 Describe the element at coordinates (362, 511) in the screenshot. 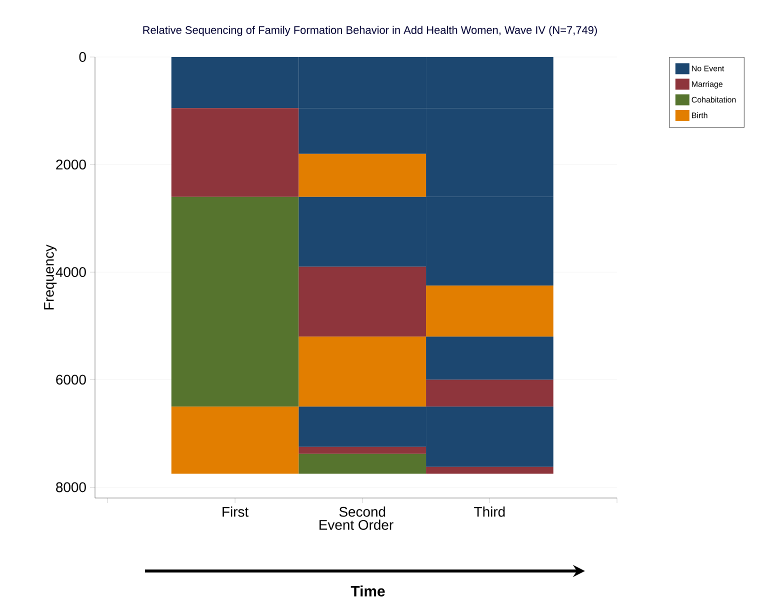

I see `x-tick-label: Second` at that location.